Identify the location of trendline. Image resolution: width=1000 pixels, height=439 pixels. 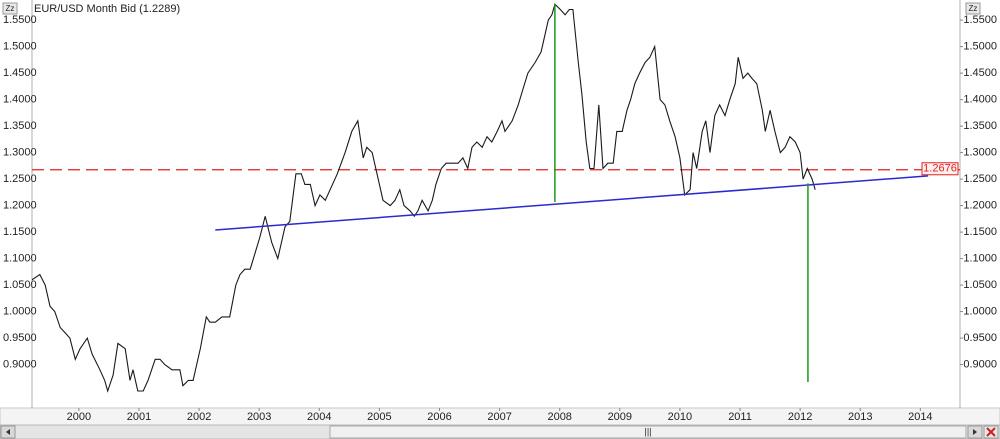
(572, 203).